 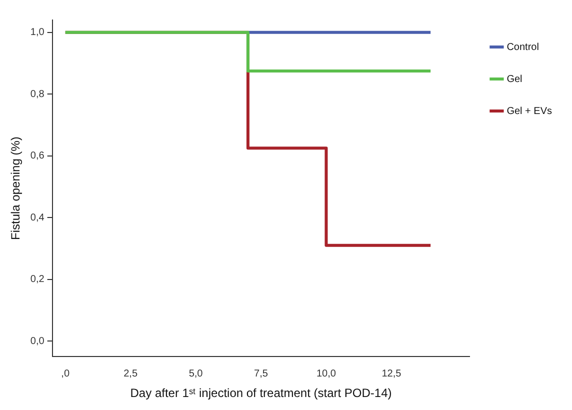 I want to click on y-tick-label: 0,6, so click(x=37, y=156).